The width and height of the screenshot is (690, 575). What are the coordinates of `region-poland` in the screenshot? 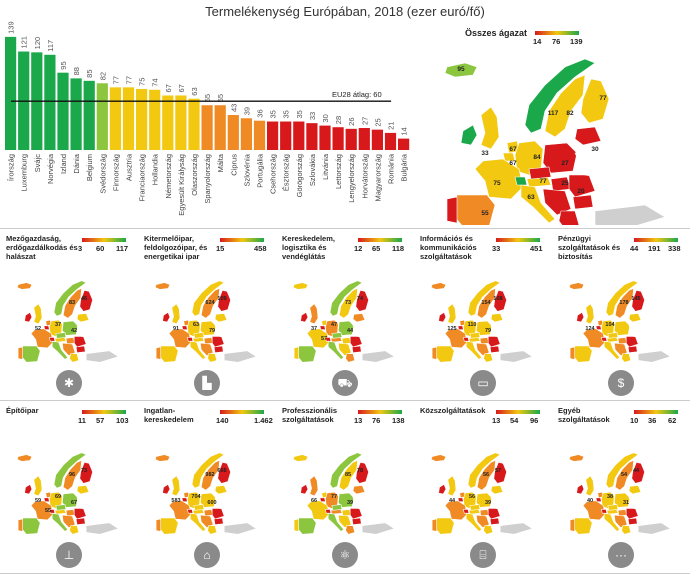 It's located at (622, 328).